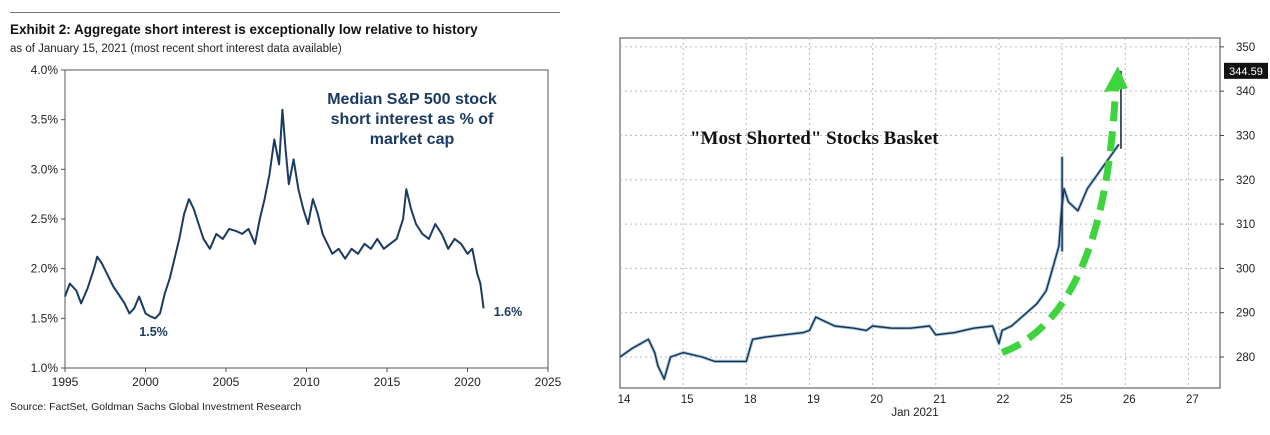 The width and height of the screenshot is (1270, 435). What do you see at coordinates (1245, 225) in the screenshot?
I see `y-tick-label: 310` at bounding box center [1245, 225].